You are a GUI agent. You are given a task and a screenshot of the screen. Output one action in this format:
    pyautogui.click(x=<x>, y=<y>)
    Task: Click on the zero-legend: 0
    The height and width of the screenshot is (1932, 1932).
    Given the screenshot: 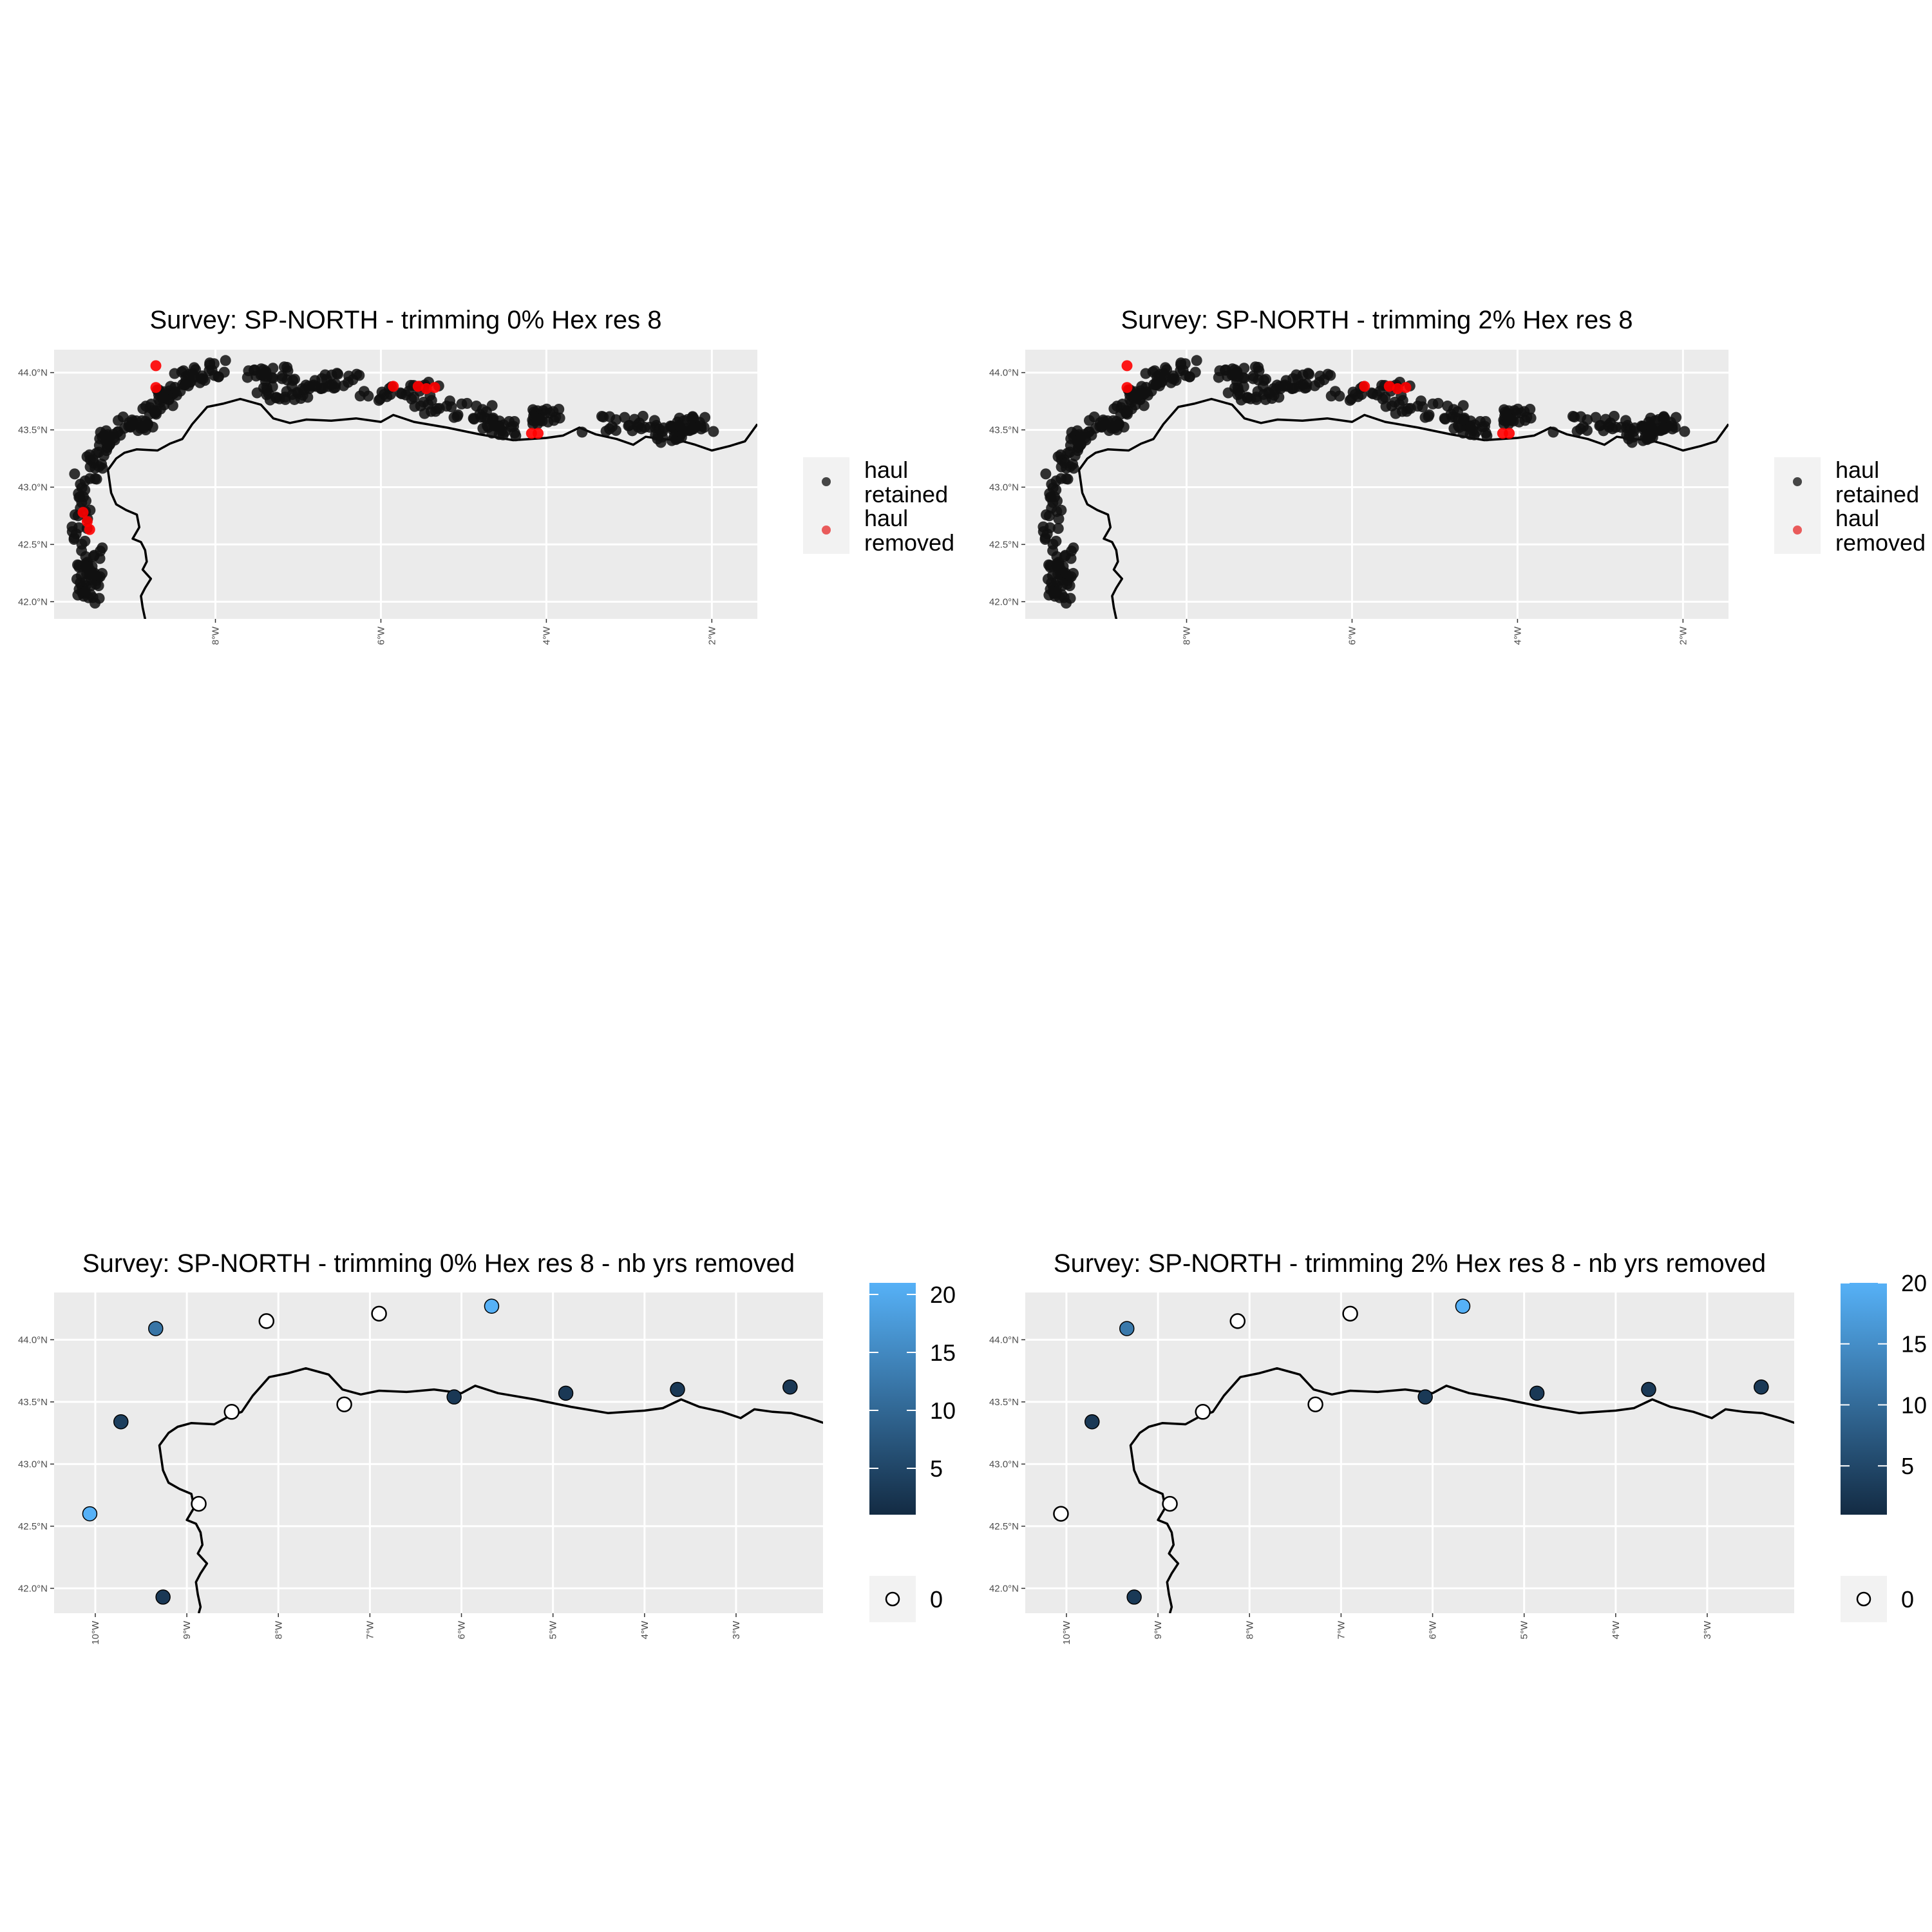 What is the action you would take?
    pyautogui.click(x=1878, y=1599)
    